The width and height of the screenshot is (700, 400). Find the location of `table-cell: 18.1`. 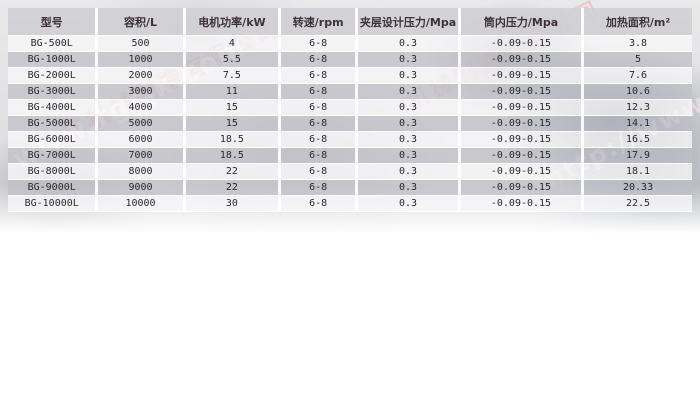

table-cell: 18.1 is located at coordinates (638, 172).